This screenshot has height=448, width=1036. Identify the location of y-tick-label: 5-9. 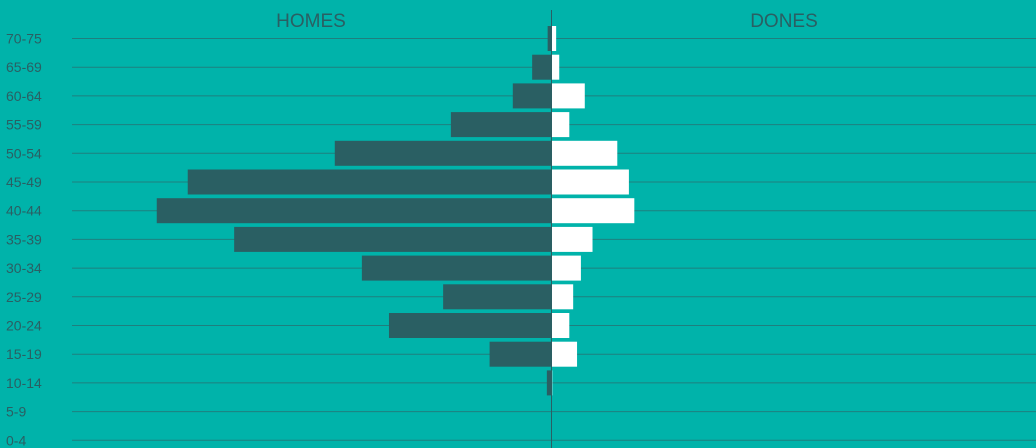
(16, 412).